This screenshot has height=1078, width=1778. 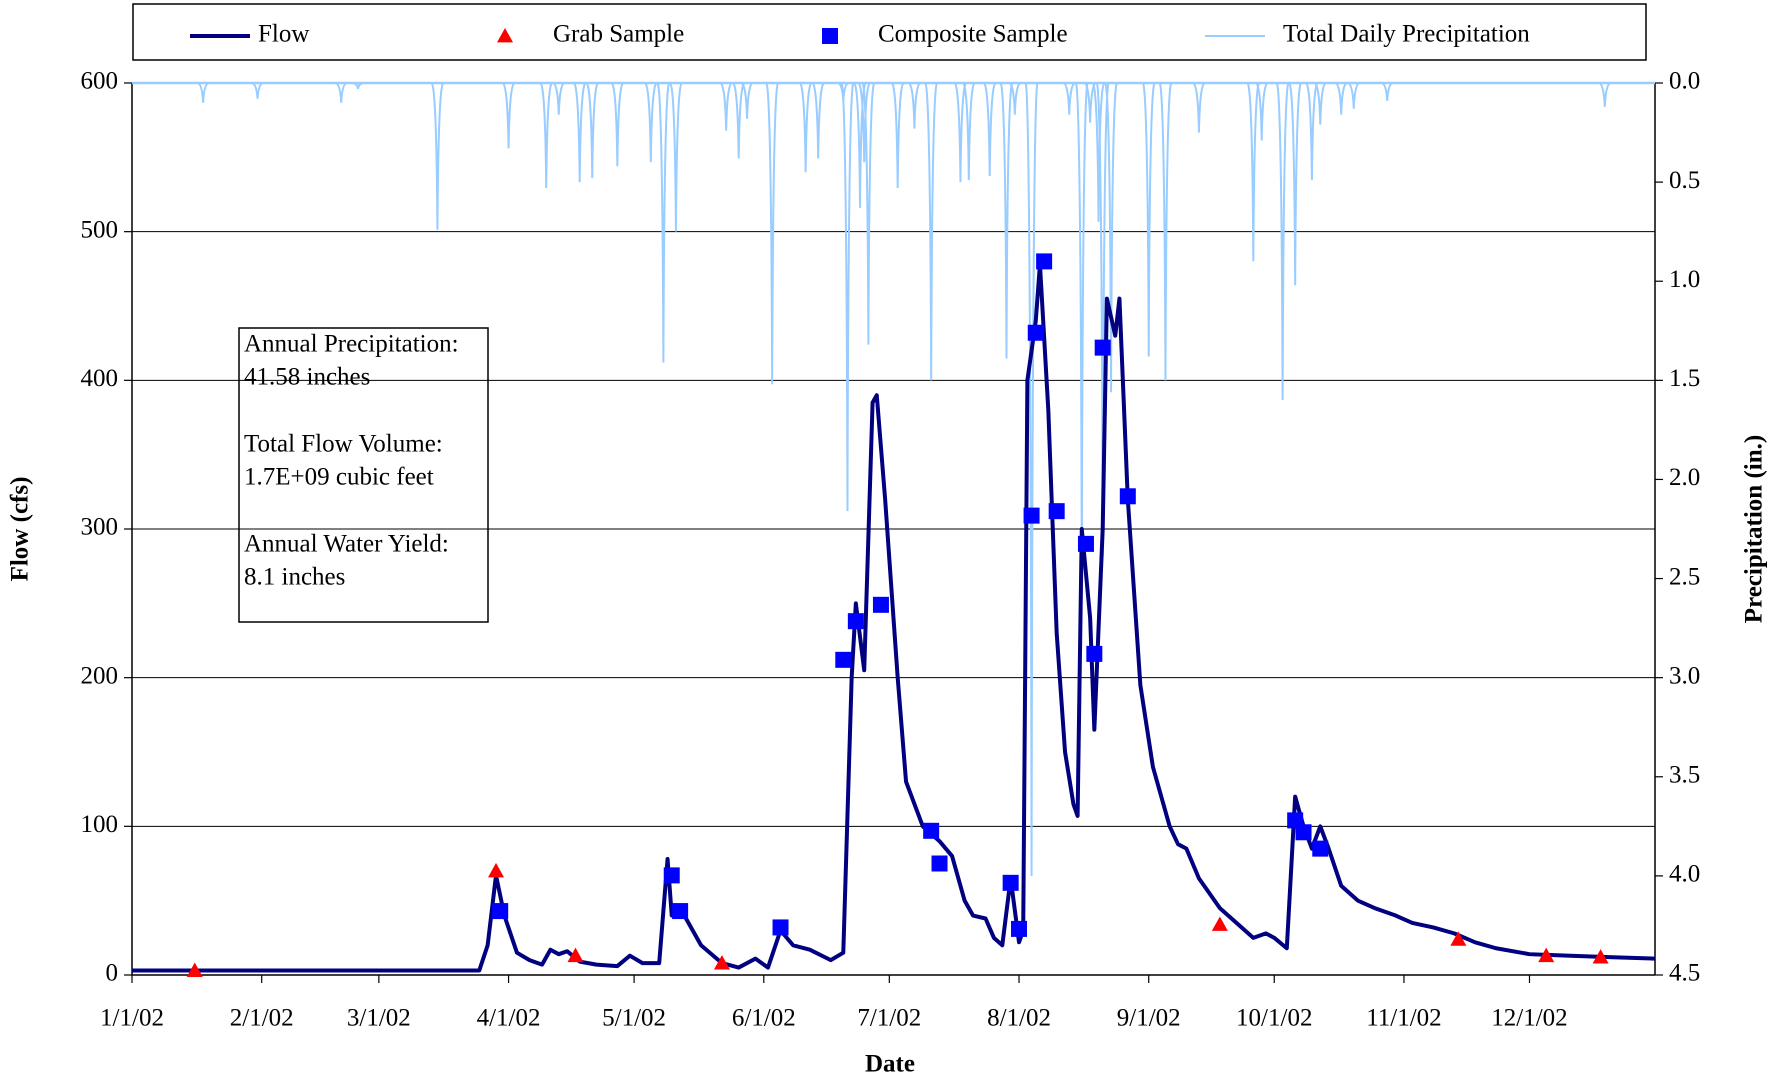 I want to click on x-tick-label: 3/1/02, so click(x=379, y=1018).